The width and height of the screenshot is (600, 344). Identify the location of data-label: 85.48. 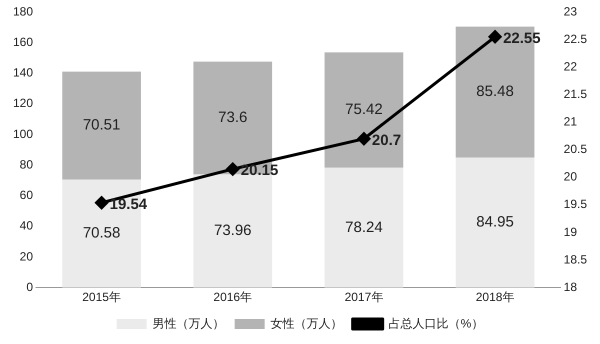
(495, 91).